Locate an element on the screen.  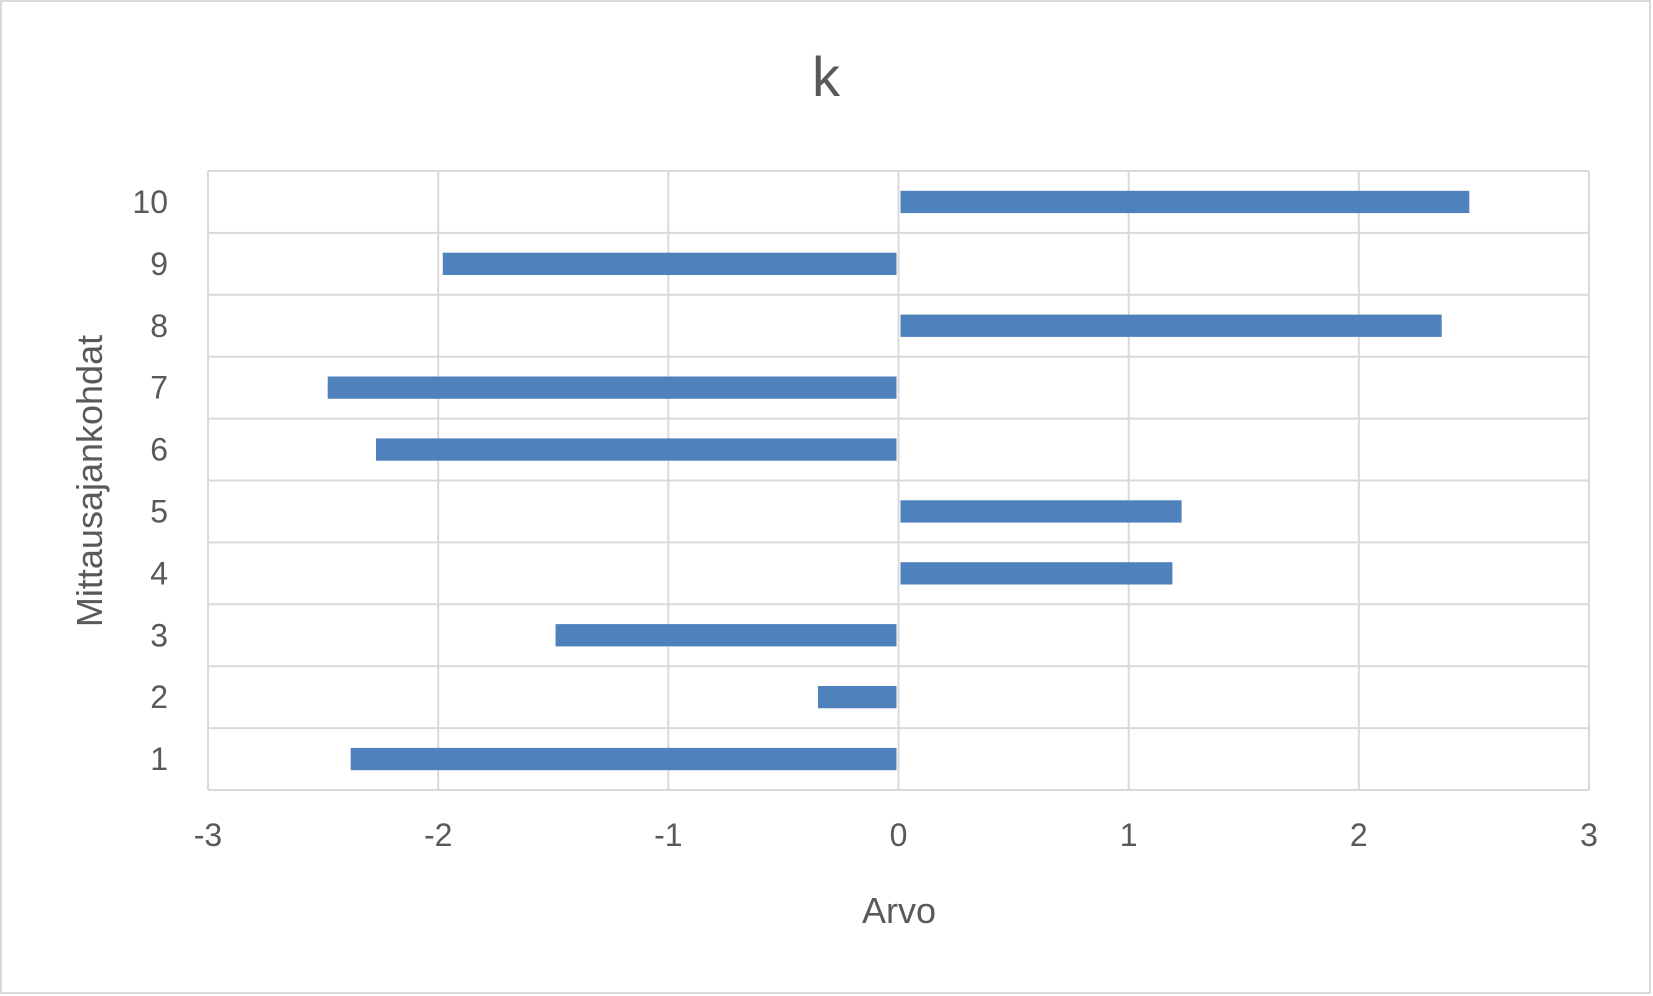
chart-title: k is located at coordinates (826, 76).